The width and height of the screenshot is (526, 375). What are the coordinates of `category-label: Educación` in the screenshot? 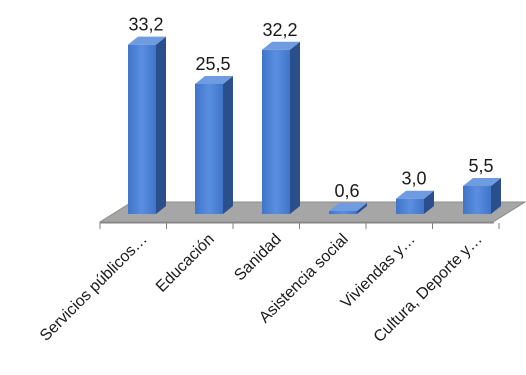 It's located at (185, 263).